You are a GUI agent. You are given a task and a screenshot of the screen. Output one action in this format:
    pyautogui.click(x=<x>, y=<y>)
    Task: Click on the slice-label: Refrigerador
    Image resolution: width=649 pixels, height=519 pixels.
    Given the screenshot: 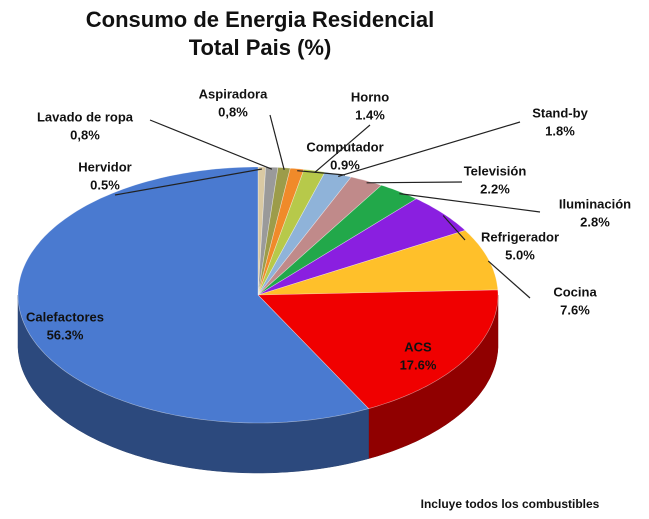 What is the action you would take?
    pyautogui.click(x=520, y=236)
    